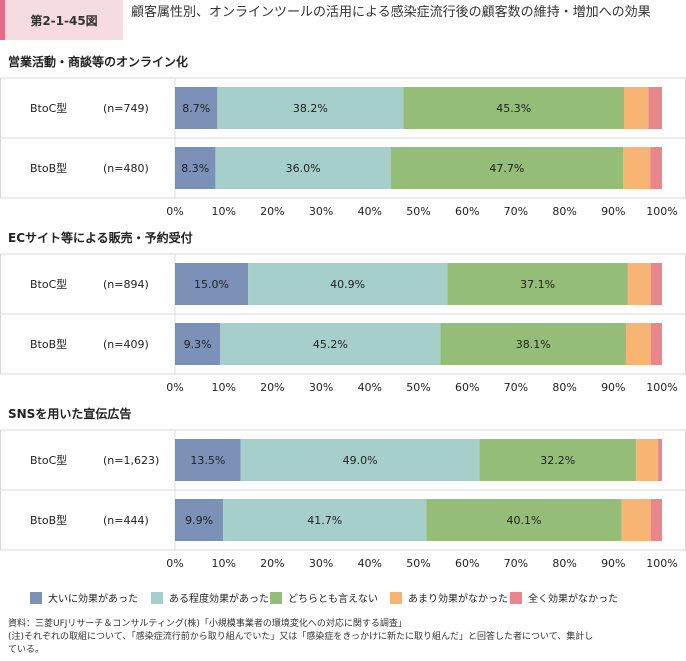 This screenshot has width=686, height=661. I want to click on x-tick-label: 20%, so click(272, 387).